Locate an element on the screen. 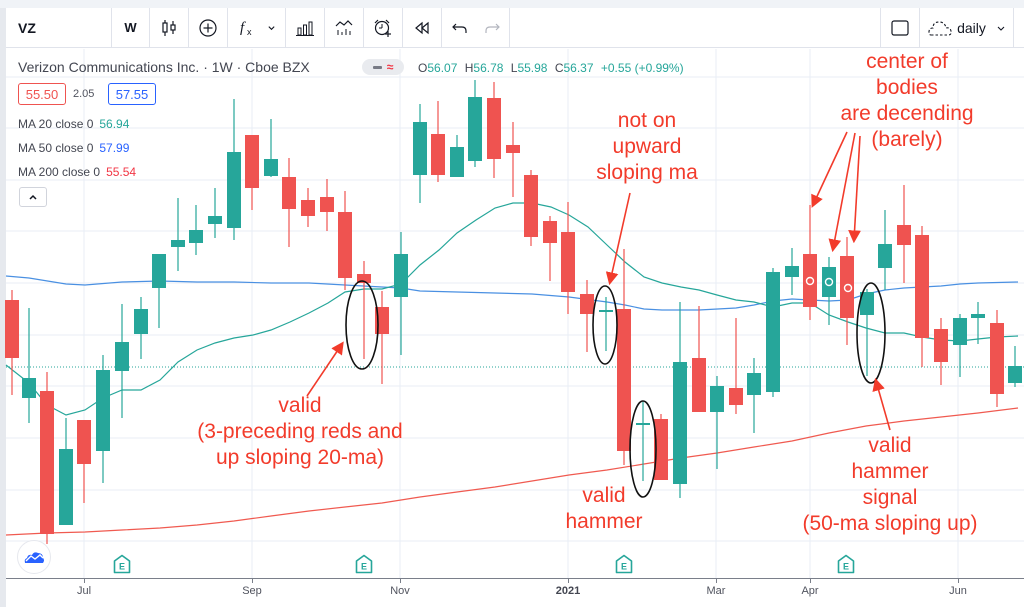  annotation-line: hammer is located at coordinates (890, 471).